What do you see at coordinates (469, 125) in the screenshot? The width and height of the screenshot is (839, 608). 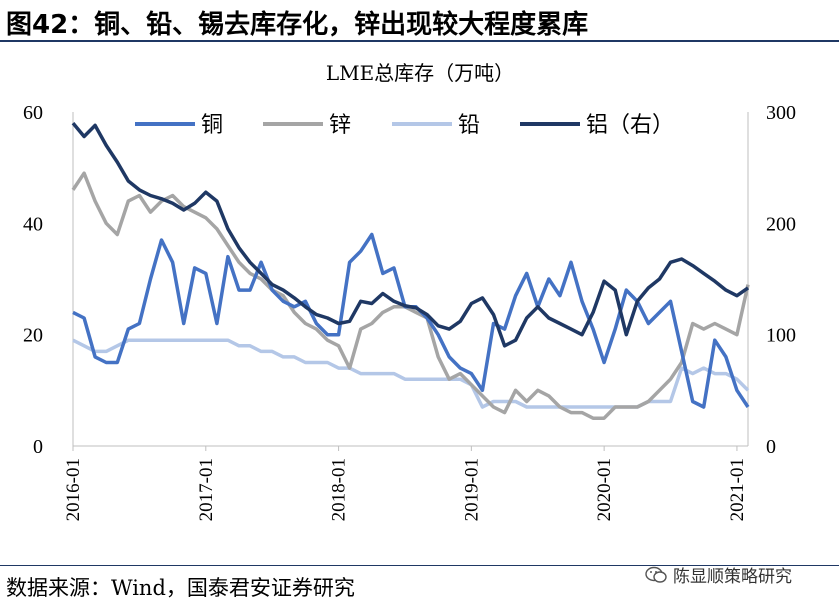 I see `legend-label-lead: 铅` at bounding box center [469, 125].